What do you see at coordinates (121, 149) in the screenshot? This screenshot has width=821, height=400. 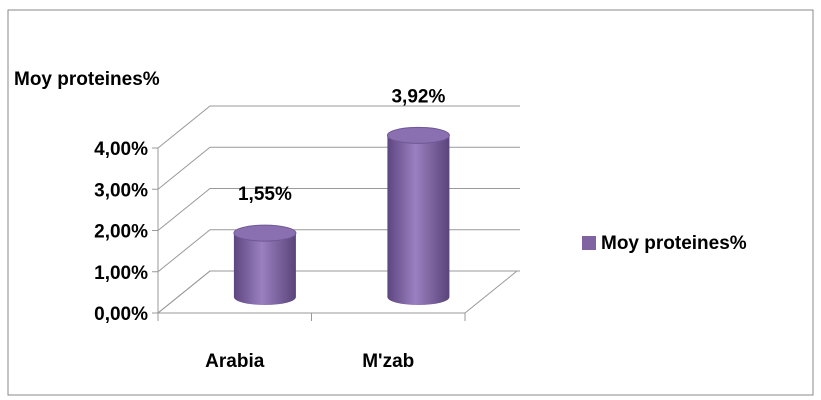 I see `y-tick-label: 4,00%` at bounding box center [121, 149].